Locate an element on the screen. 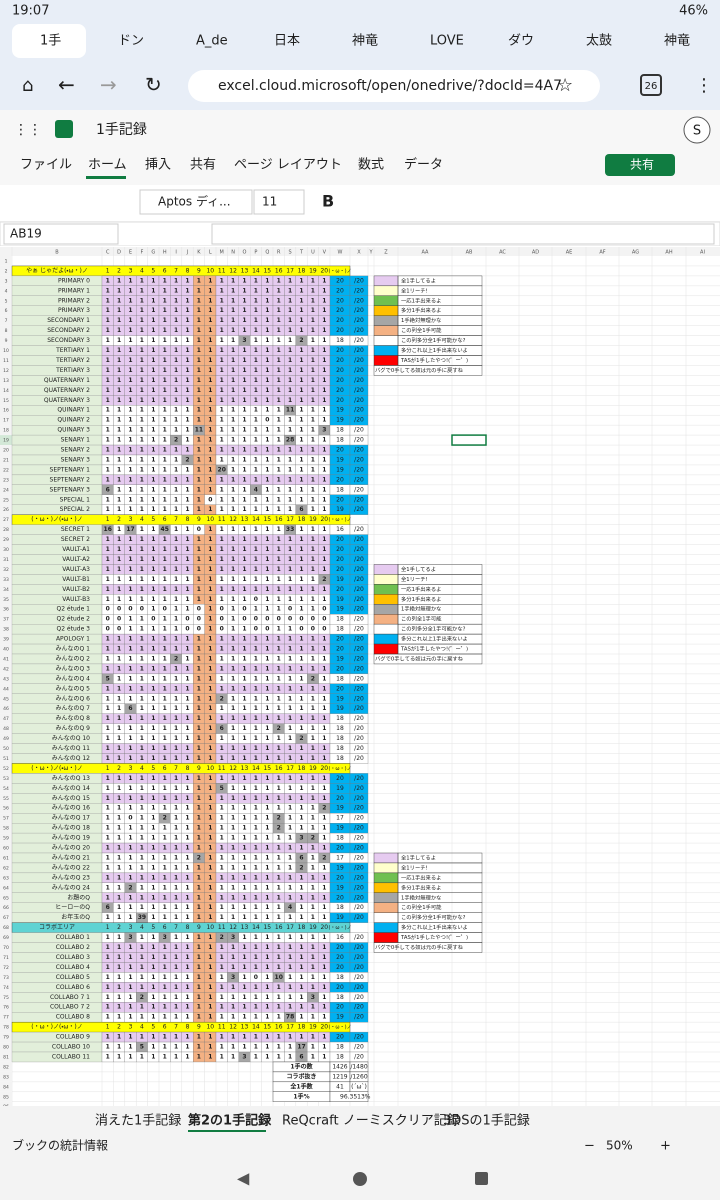 This screenshot has height=1200, width=720. home-button: ⌂ is located at coordinates (27, 85).